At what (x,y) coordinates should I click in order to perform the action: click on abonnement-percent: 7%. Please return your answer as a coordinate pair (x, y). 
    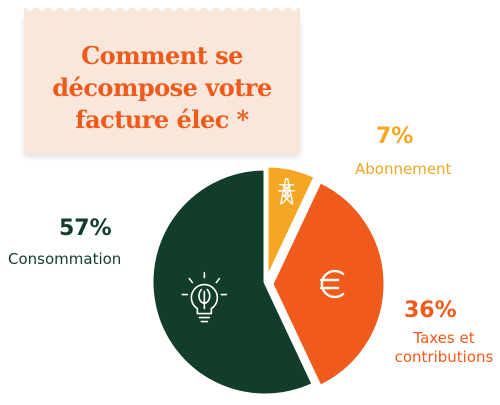
    Looking at the image, I should click on (395, 136).